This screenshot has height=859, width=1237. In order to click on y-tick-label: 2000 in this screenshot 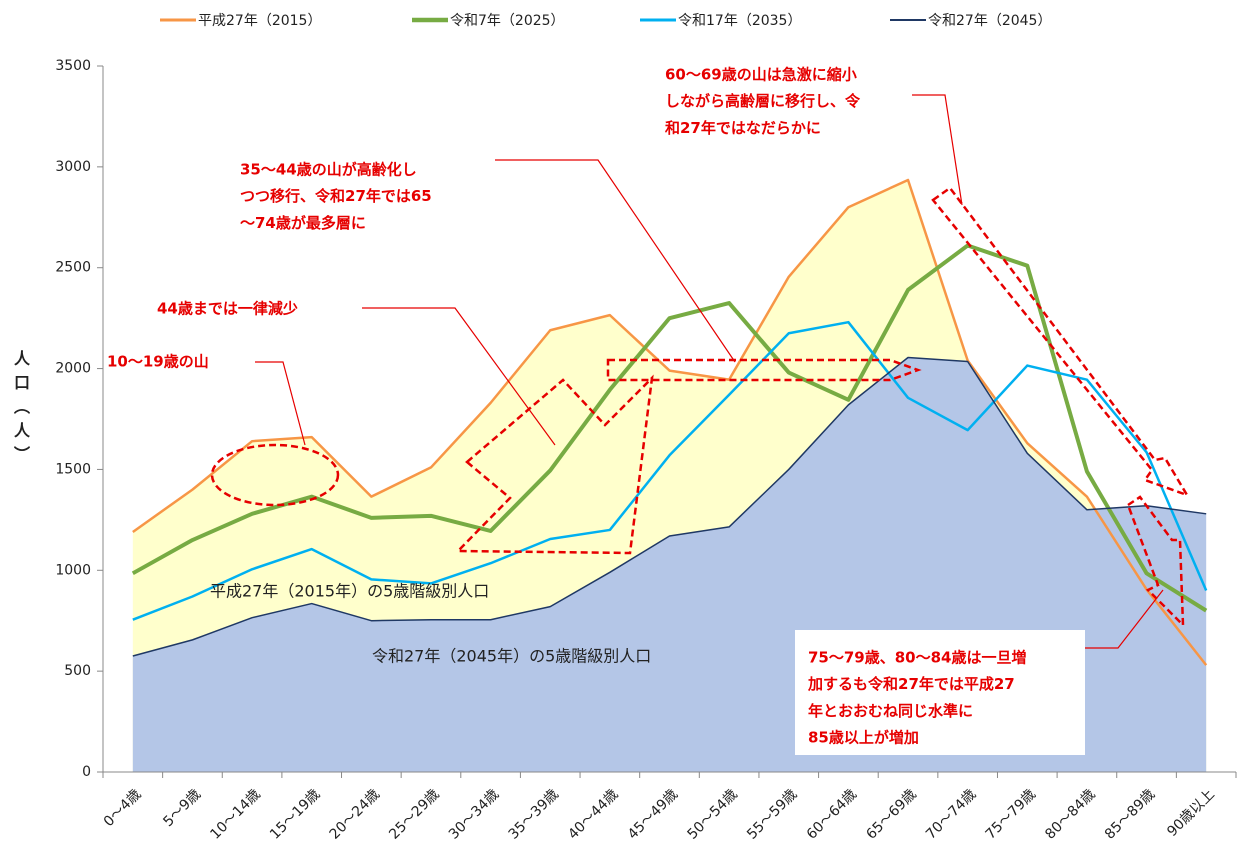, I will do `click(73, 369)`.